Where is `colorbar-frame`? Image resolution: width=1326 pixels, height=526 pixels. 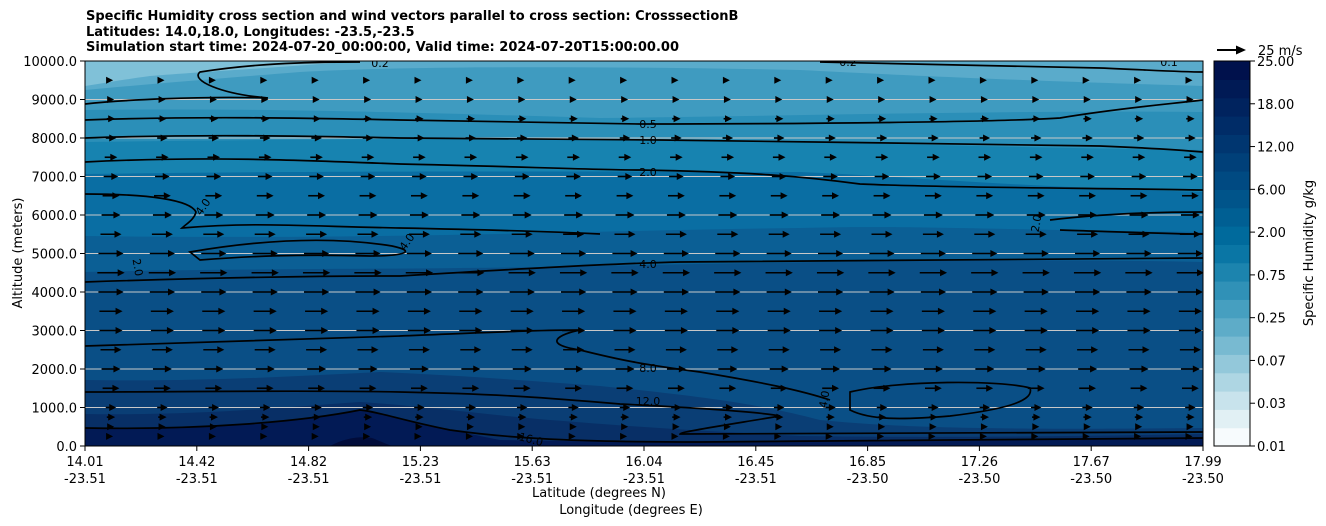
colorbar-frame is located at coordinates (1232, 253).